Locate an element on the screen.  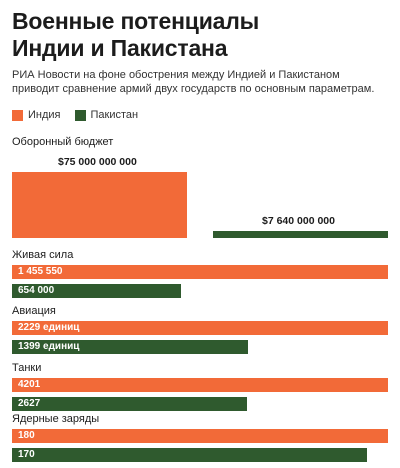
title-line-2: Индии и Пакистана is located at coordinates (120, 48).